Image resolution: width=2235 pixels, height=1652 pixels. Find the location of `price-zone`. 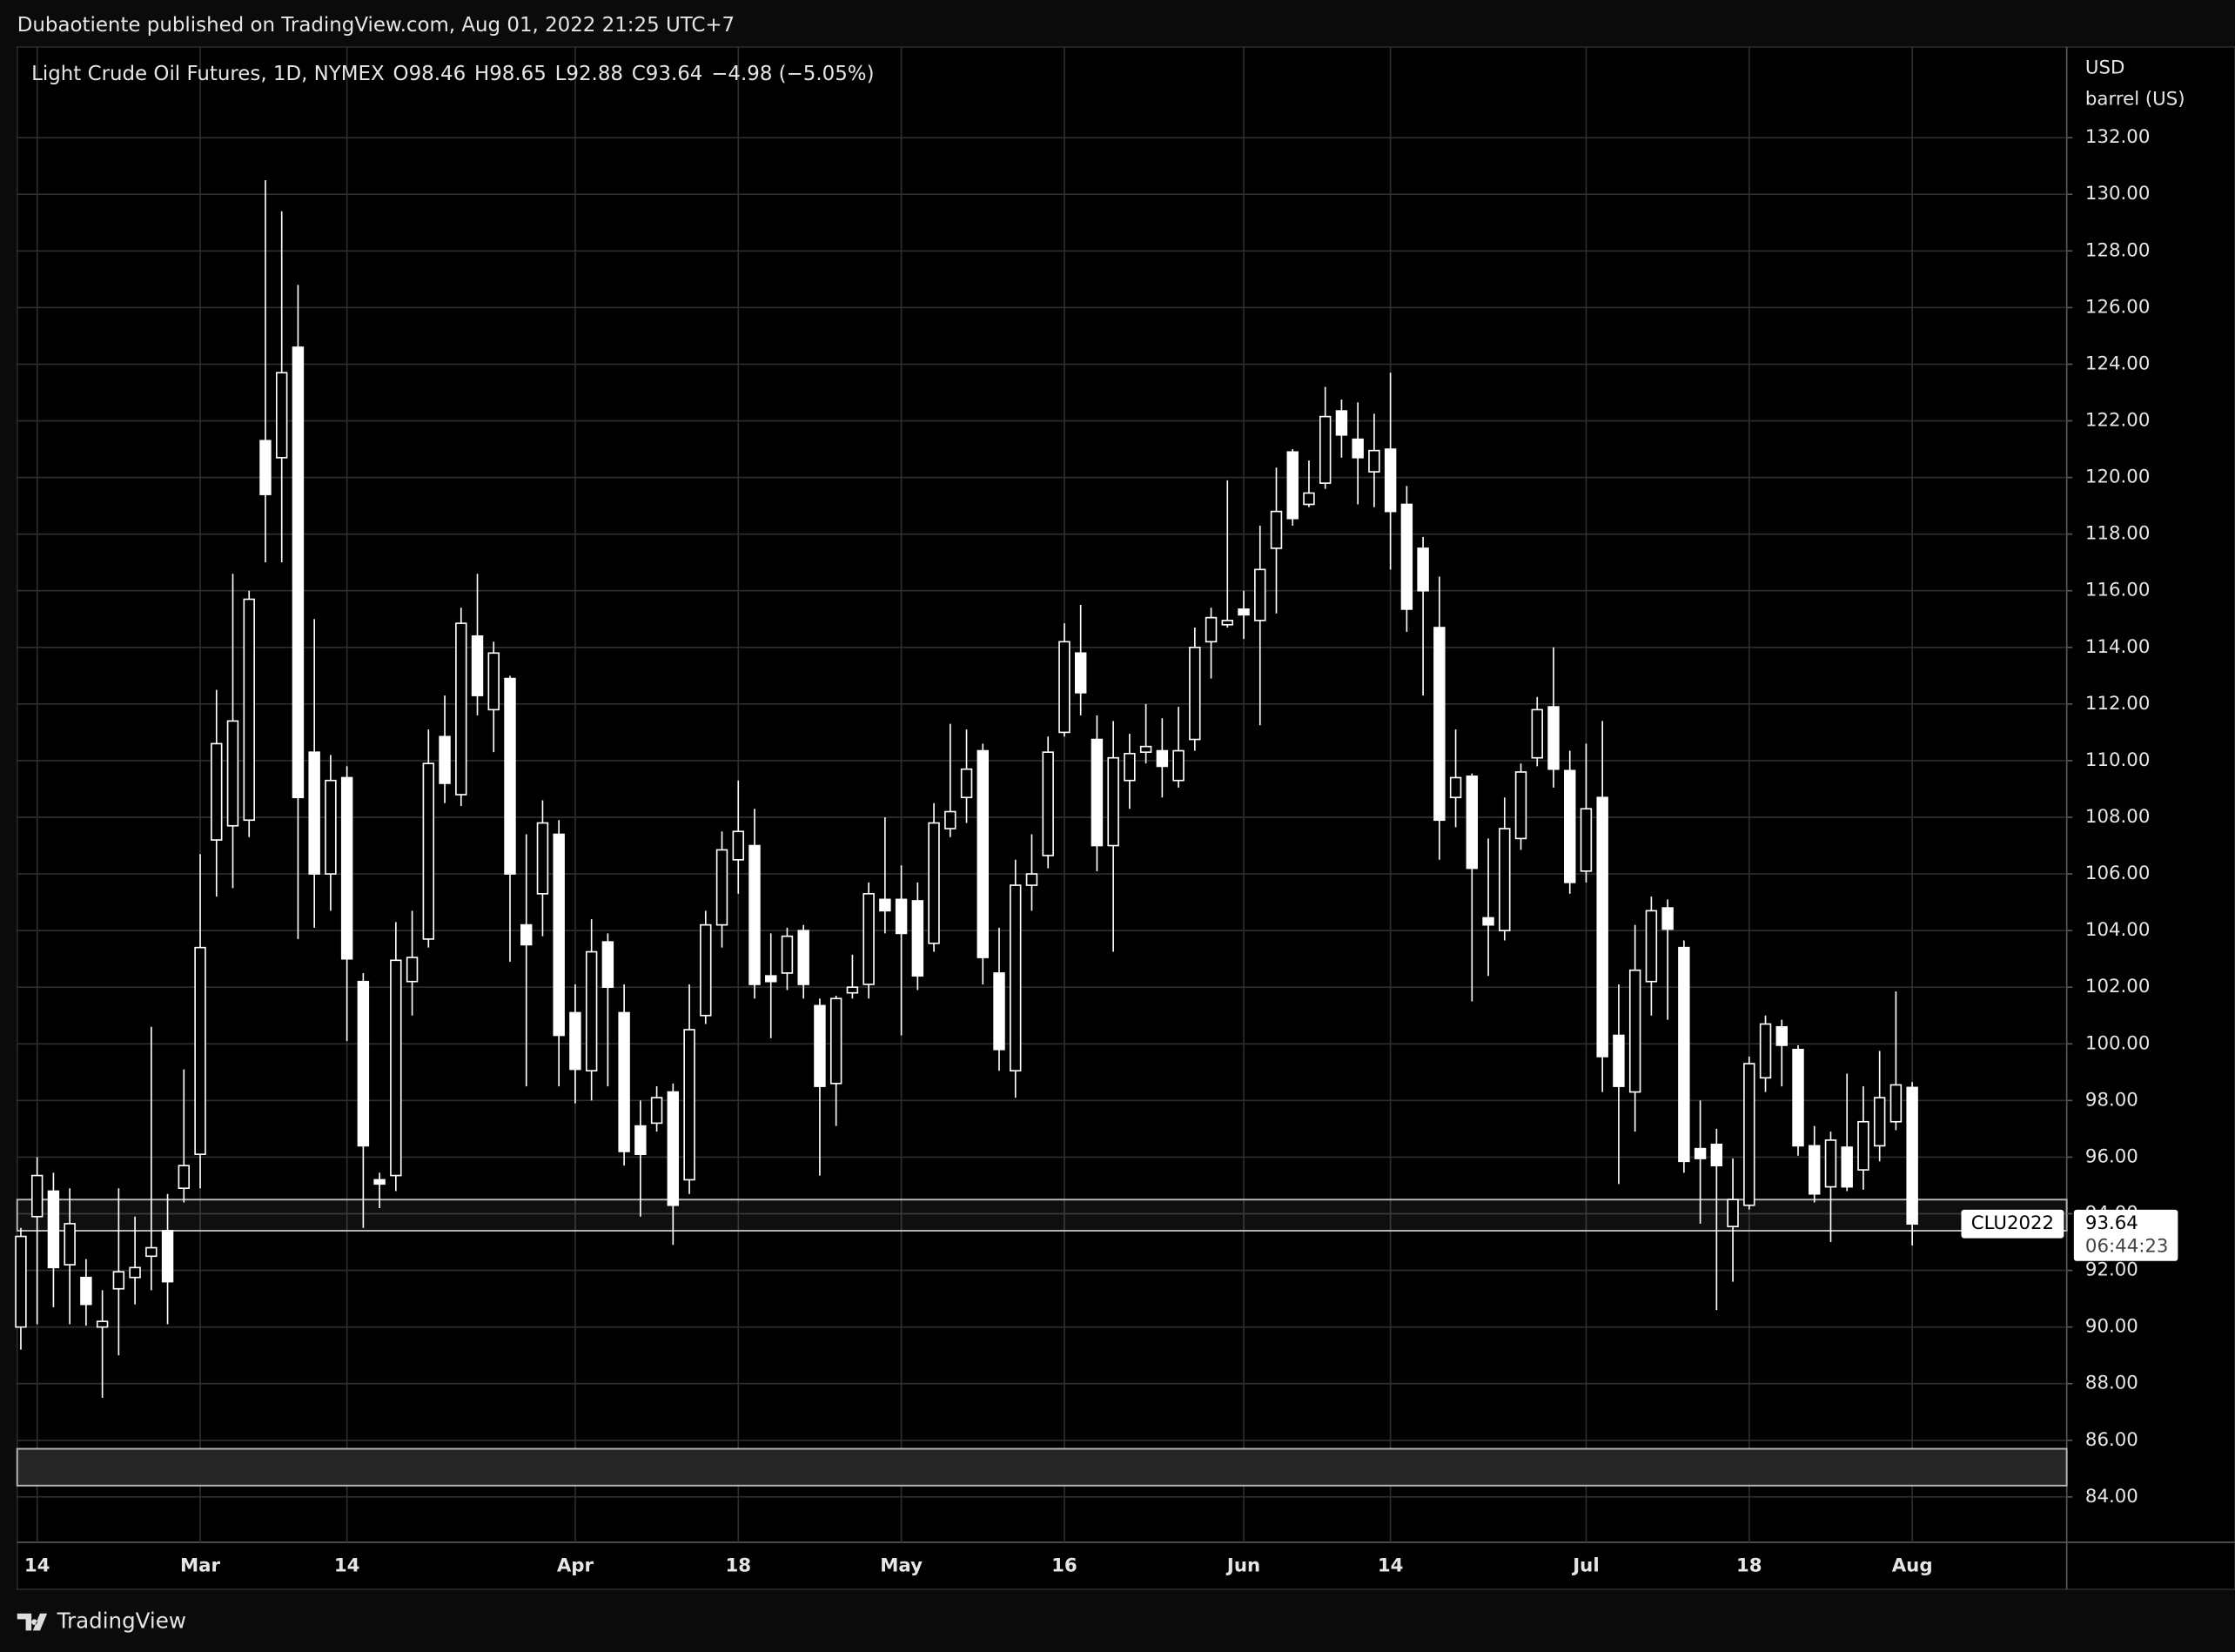

price-zone is located at coordinates (1042, 1216).